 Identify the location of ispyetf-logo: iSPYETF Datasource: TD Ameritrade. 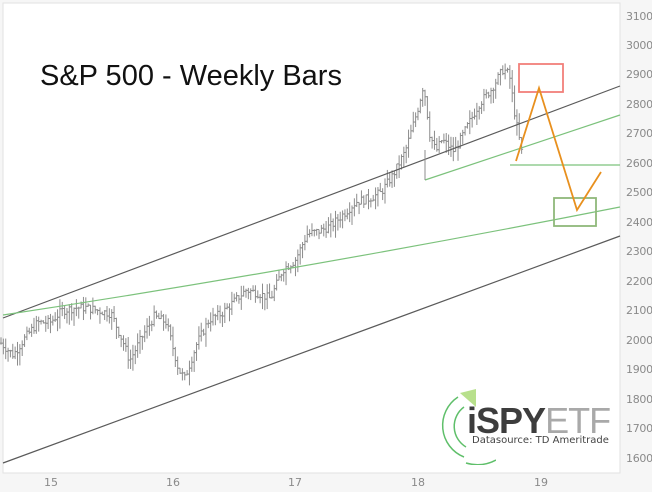
(526, 425).